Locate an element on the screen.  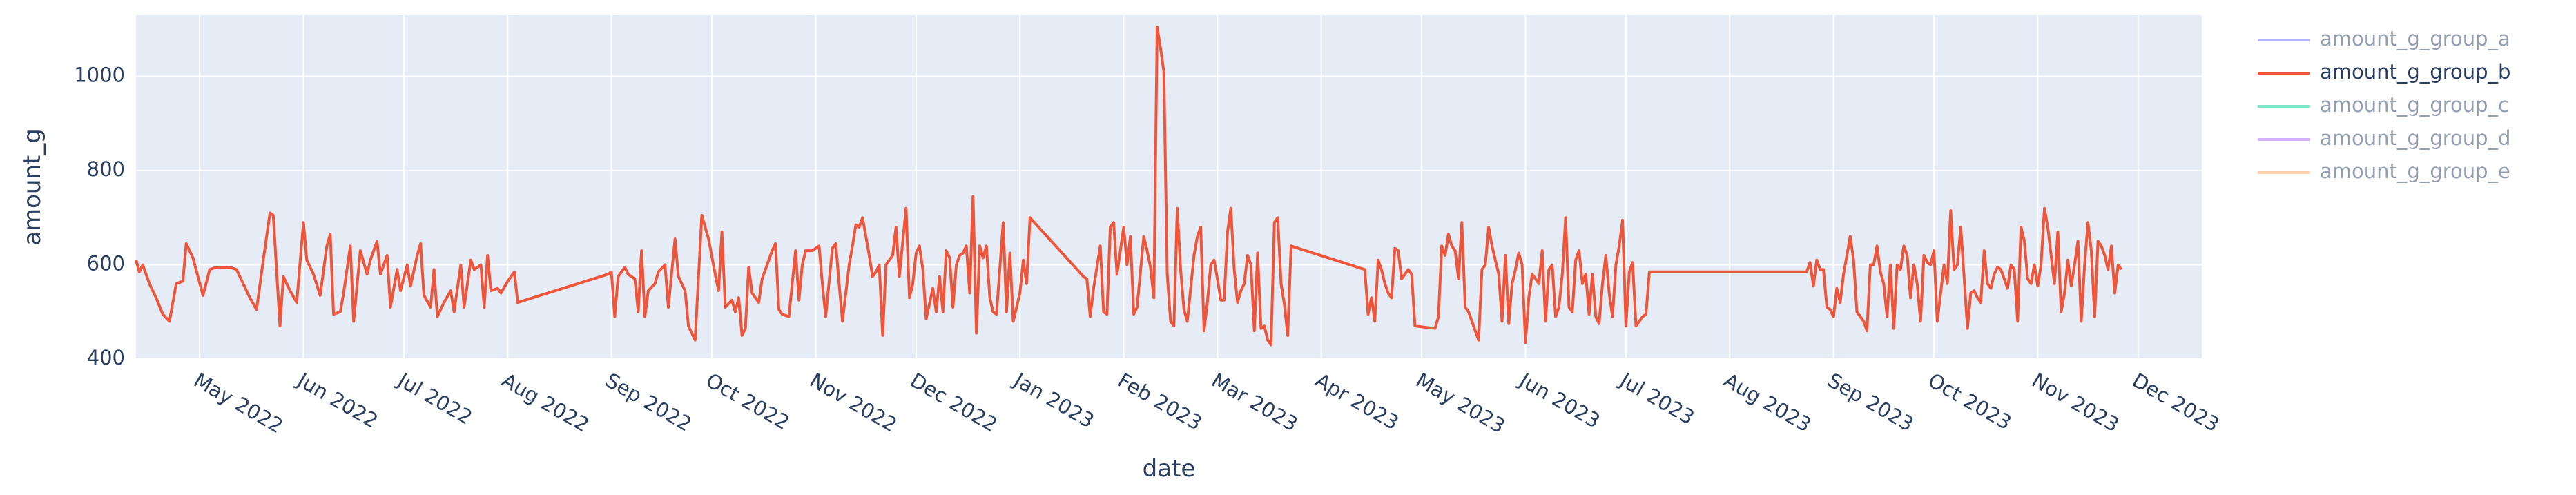
x-tick-label: Apr 2023 is located at coordinates (1357, 401).